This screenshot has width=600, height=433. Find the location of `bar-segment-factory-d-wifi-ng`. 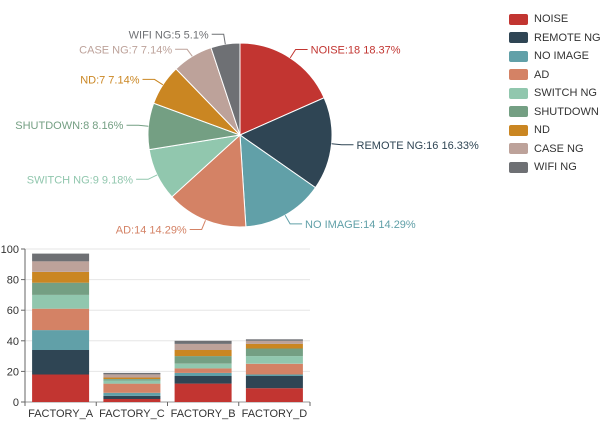

bar-segment-factory-d-wifi-ng is located at coordinates (274, 340).